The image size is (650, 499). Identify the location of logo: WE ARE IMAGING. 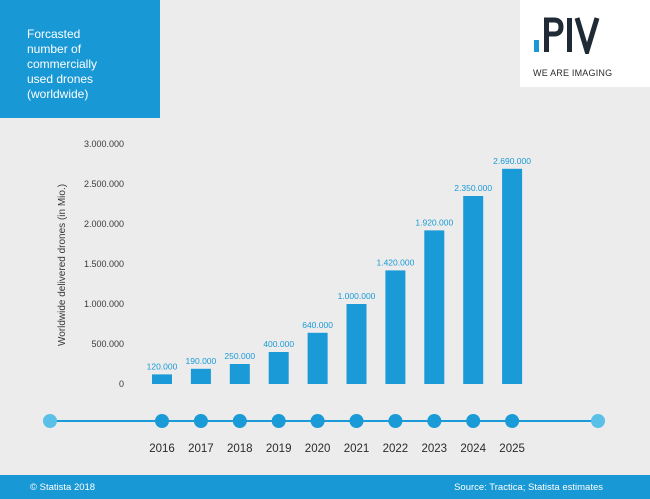
(585, 43).